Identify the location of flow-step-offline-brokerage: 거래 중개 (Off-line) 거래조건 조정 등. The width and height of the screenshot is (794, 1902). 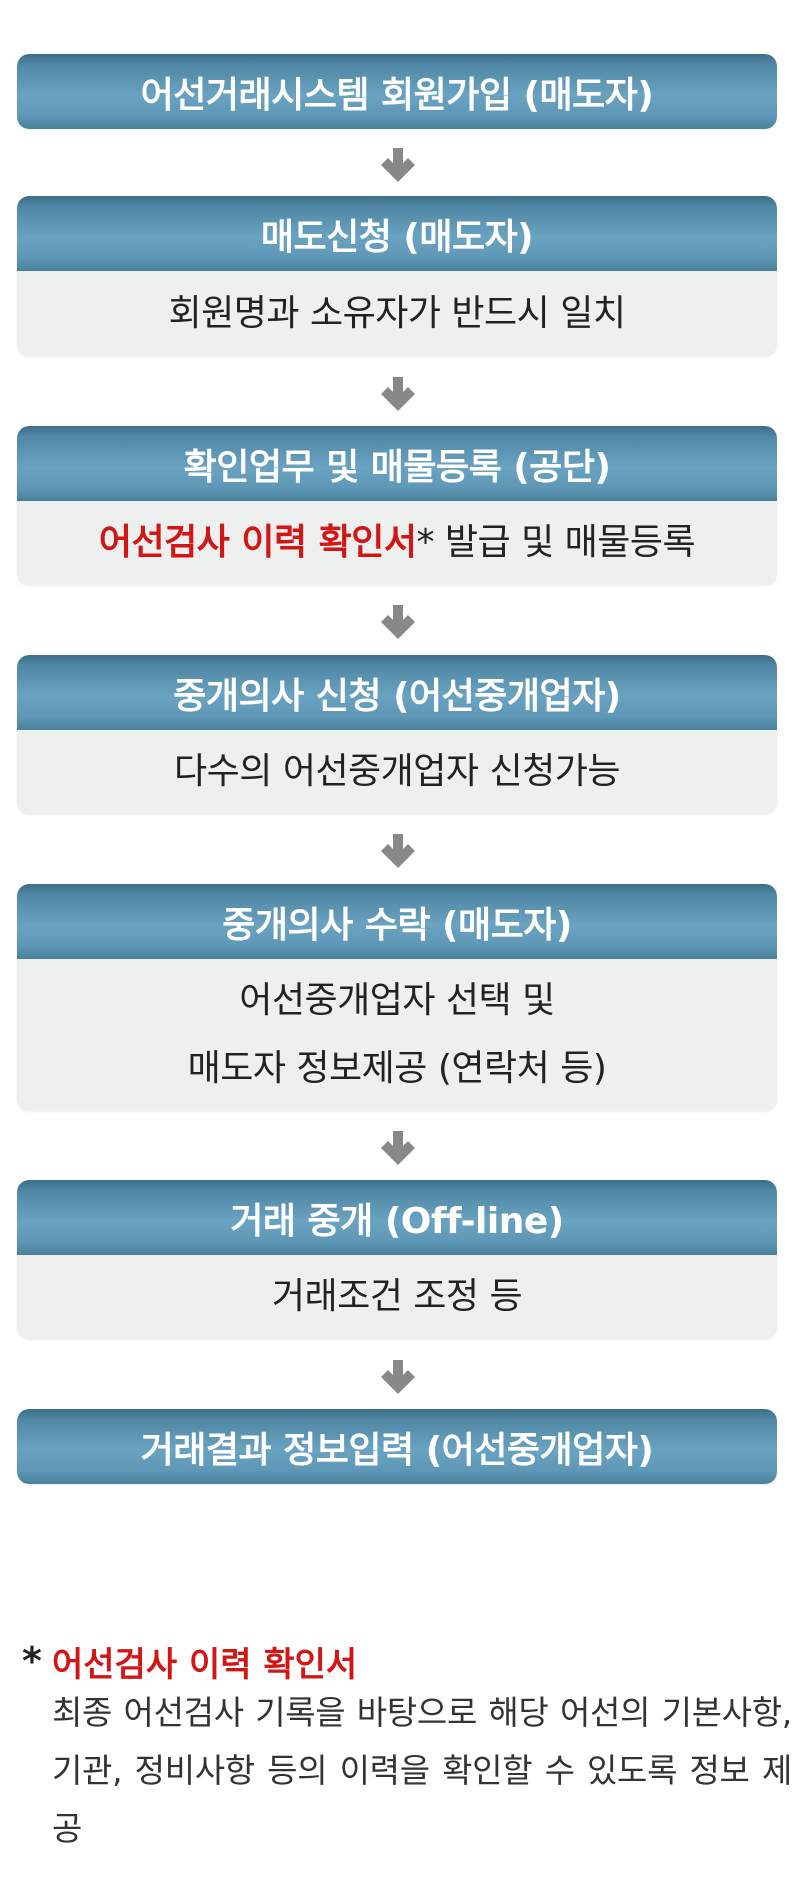
(397, 1259).